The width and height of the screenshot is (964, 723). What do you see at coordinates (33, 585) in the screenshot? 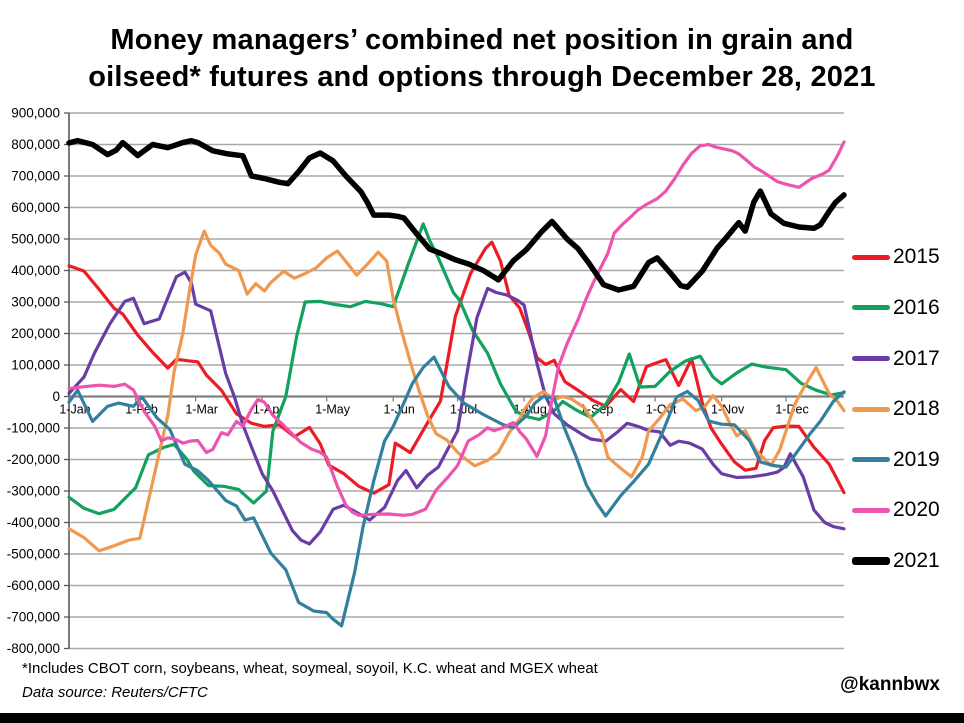
I see `y-tick-label: -600,000` at bounding box center [33, 585].